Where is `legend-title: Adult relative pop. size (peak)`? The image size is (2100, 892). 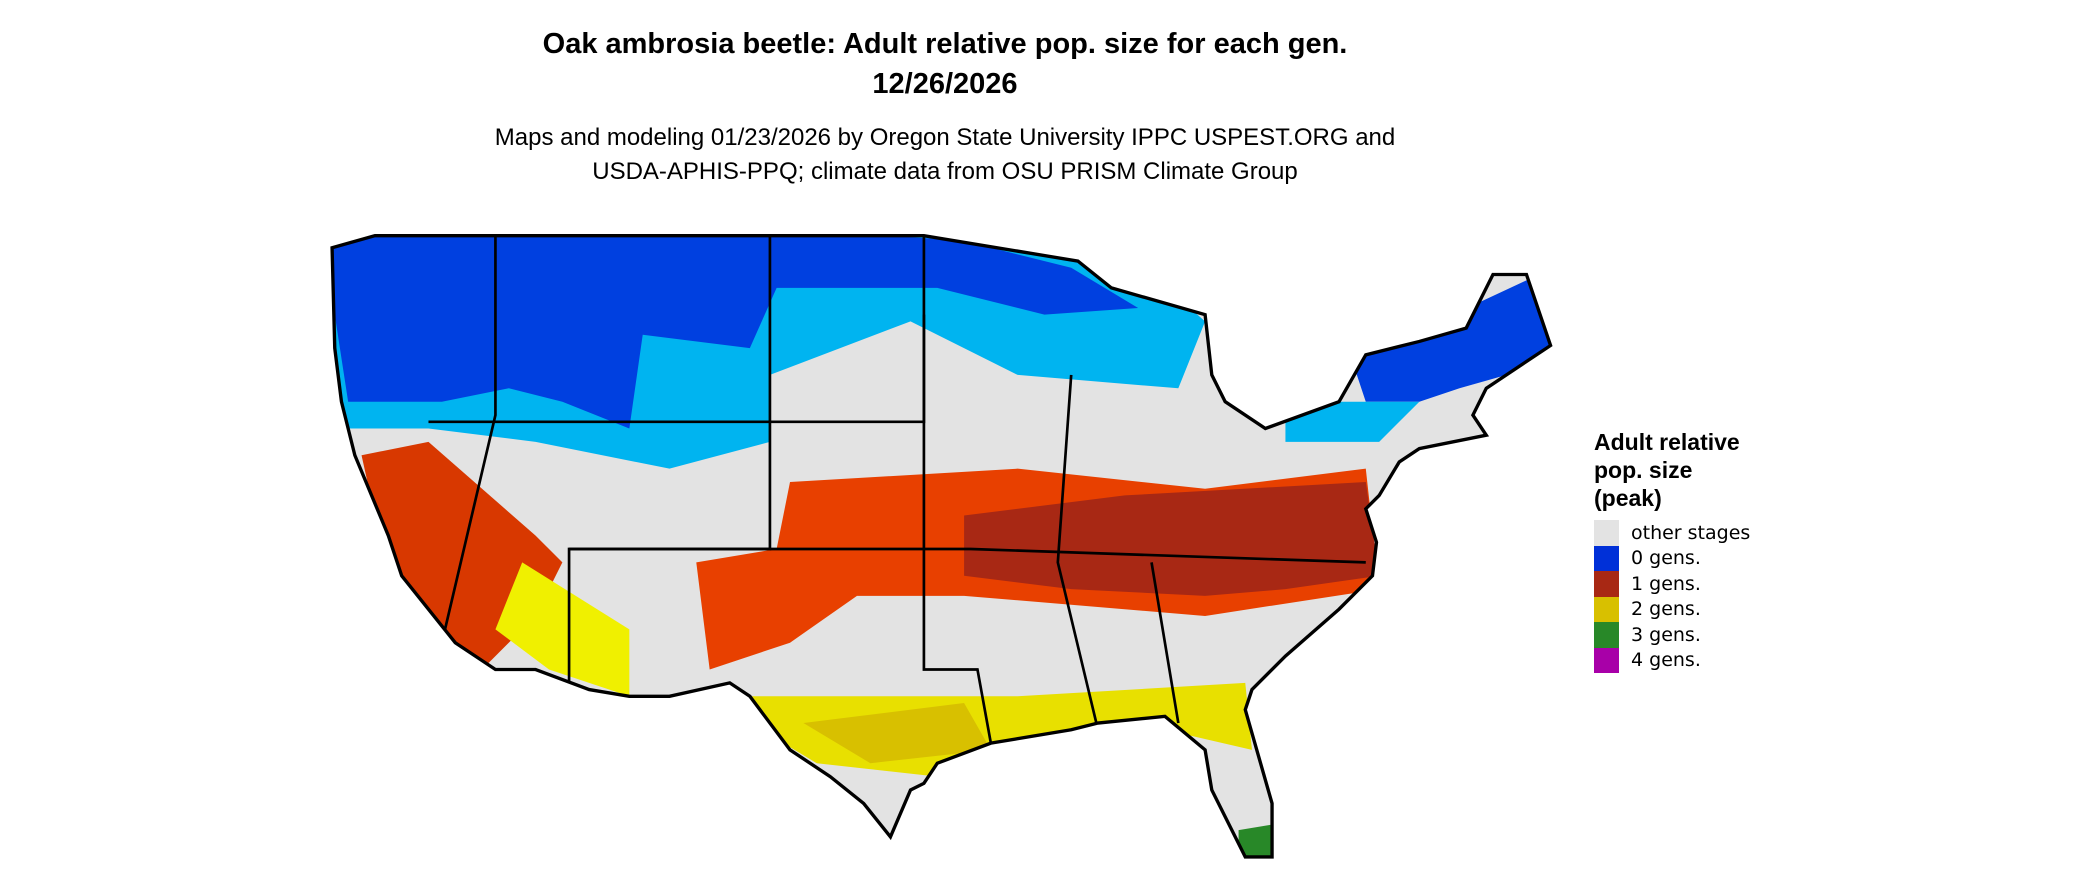 legend-title: Adult relative pop. size (peak) is located at coordinates (1672, 470).